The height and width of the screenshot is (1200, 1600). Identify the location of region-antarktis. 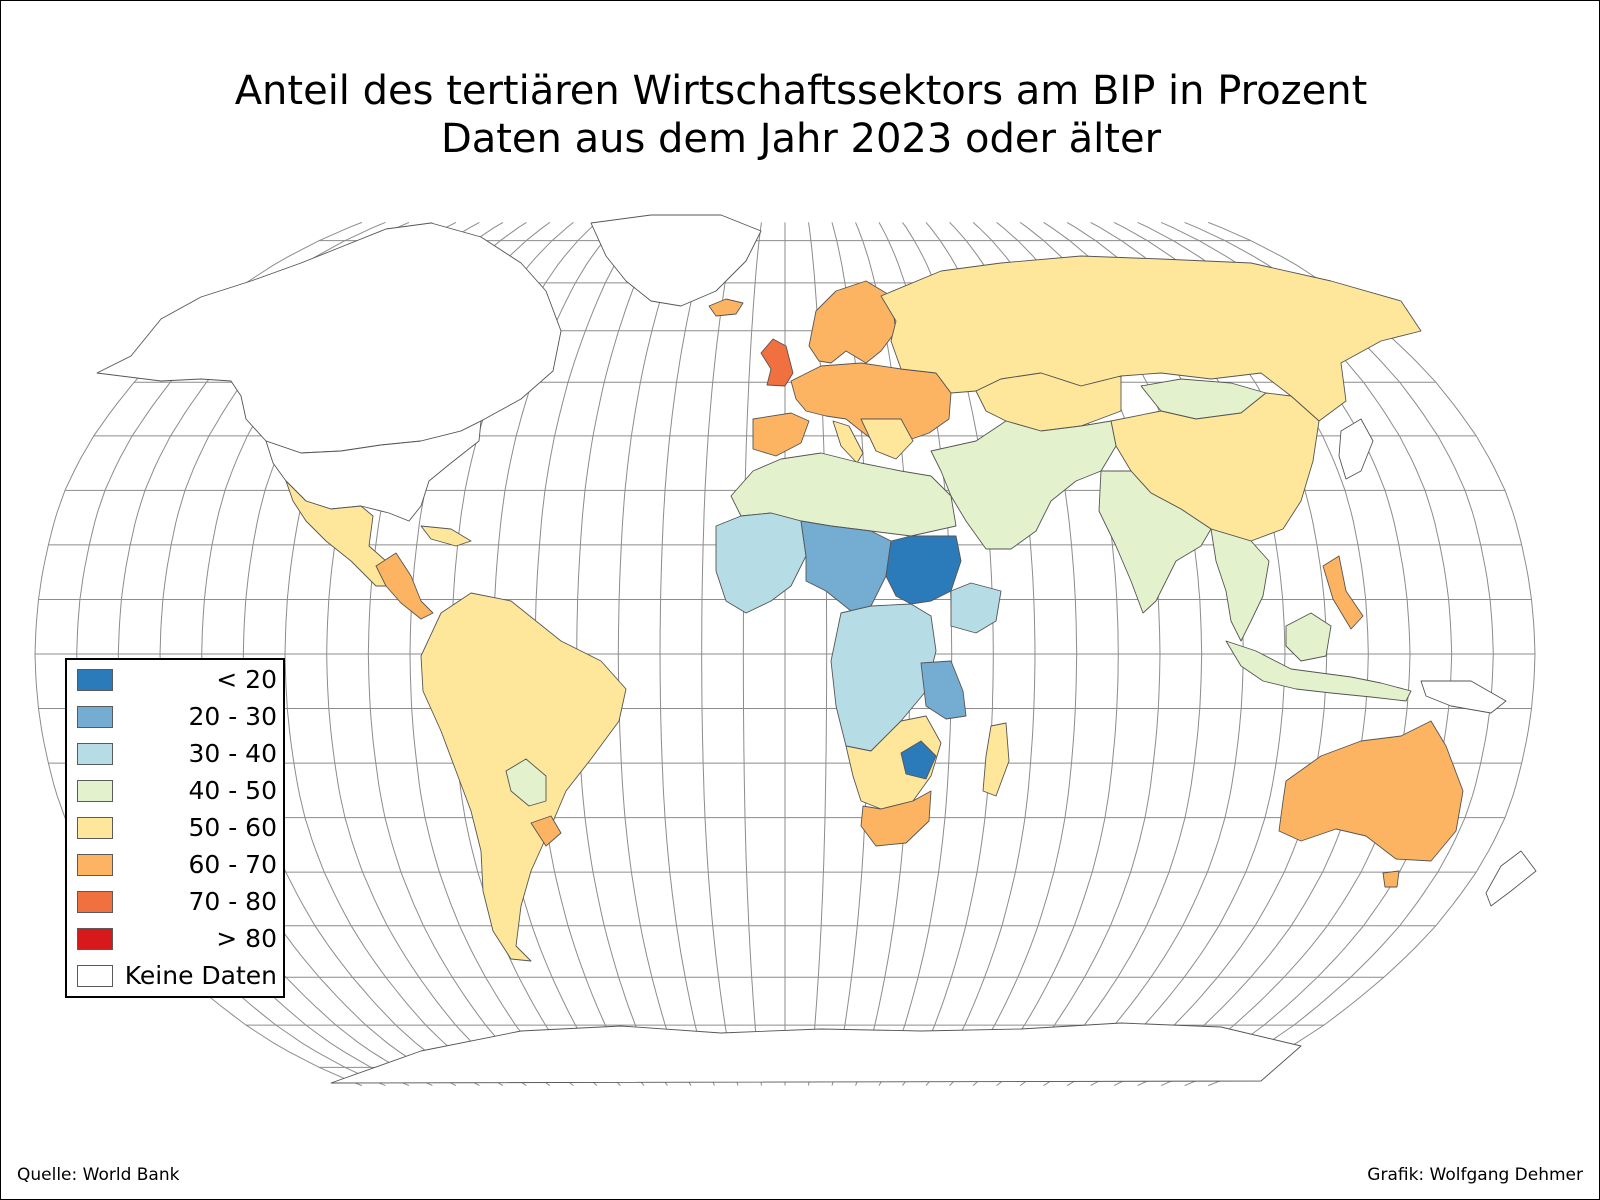
(816, 1053).